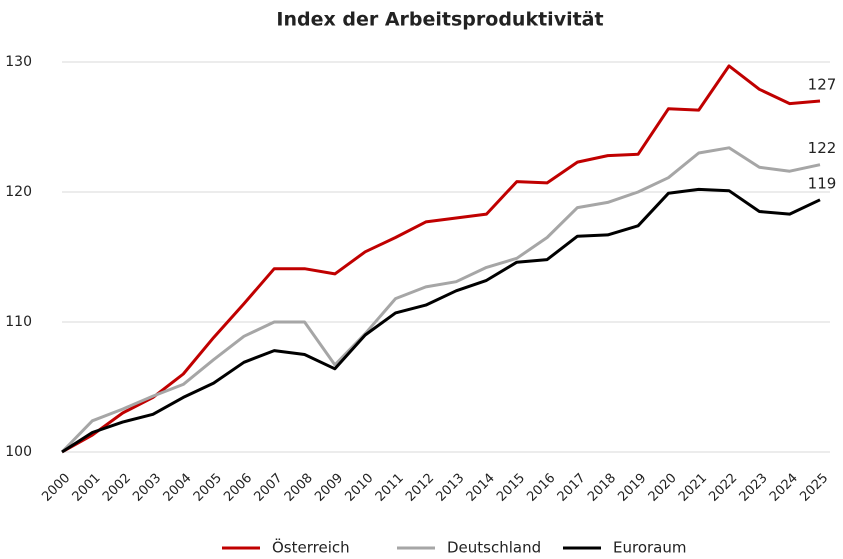 The width and height of the screenshot is (843, 559). What do you see at coordinates (299, 488) in the screenshot?
I see `x-tick-label: 2008` at bounding box center [299, 488].